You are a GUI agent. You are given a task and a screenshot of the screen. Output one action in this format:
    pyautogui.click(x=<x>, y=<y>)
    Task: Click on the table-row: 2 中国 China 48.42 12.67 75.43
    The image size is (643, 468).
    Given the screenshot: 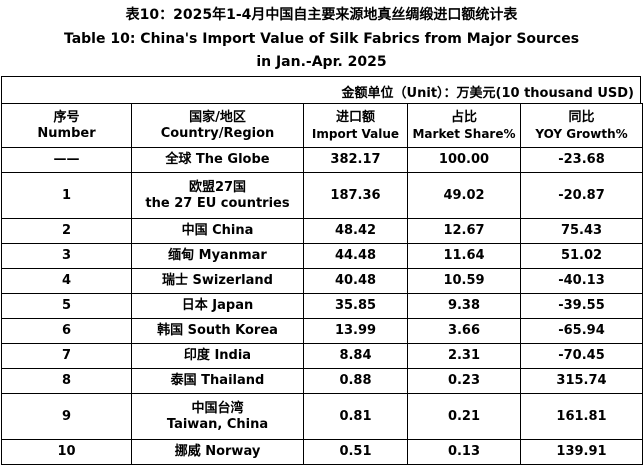 What is the action you would take?
    pyautogui.click(x=322, y=231)
    